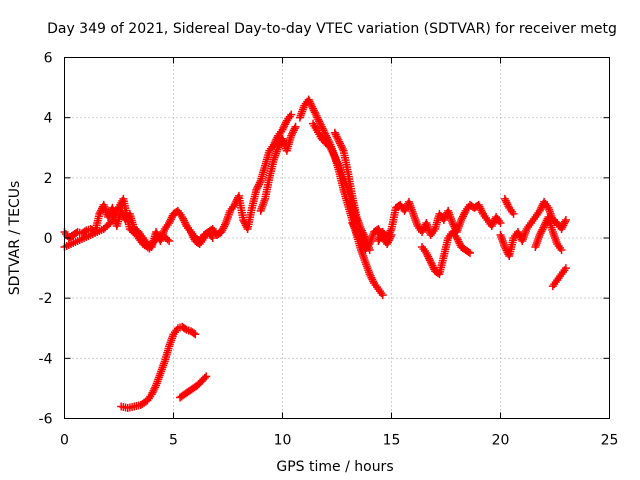  What do you see at coordinates (64, 441) in the screenshot?
I see `x-tick-label: 0` at bounding box center [64, 441].